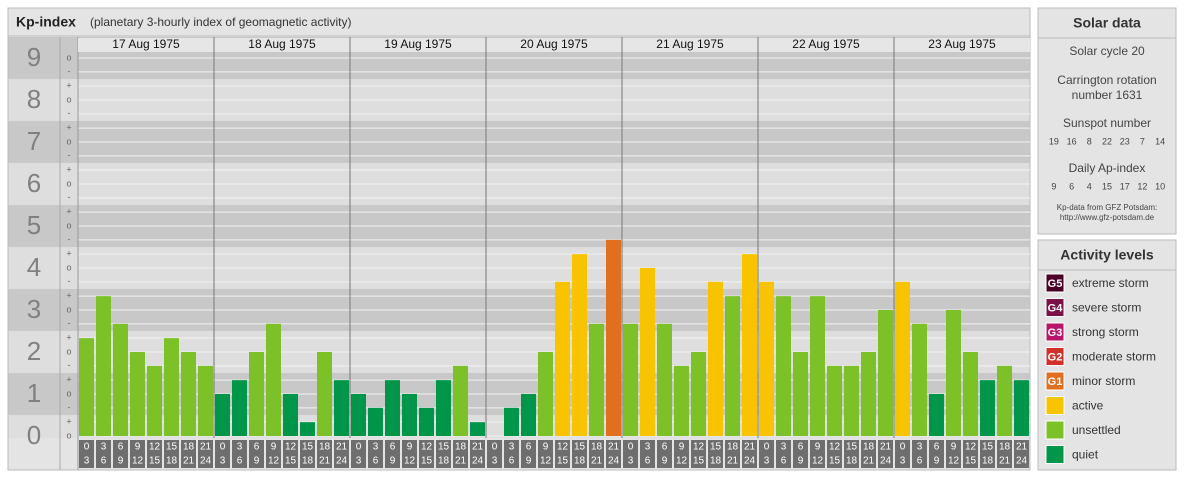 This screenshot has width=1184, height=485. What do you see at coordinates (240, 461) in the screenshot?
I see `hour-label: 6` at bounding box center [240, 461].